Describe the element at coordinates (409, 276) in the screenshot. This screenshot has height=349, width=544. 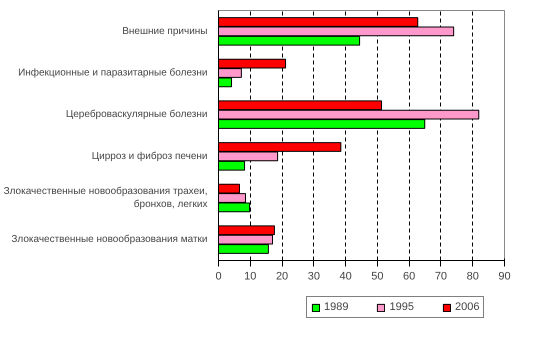
I see `x-tick-label: 60` at that location.